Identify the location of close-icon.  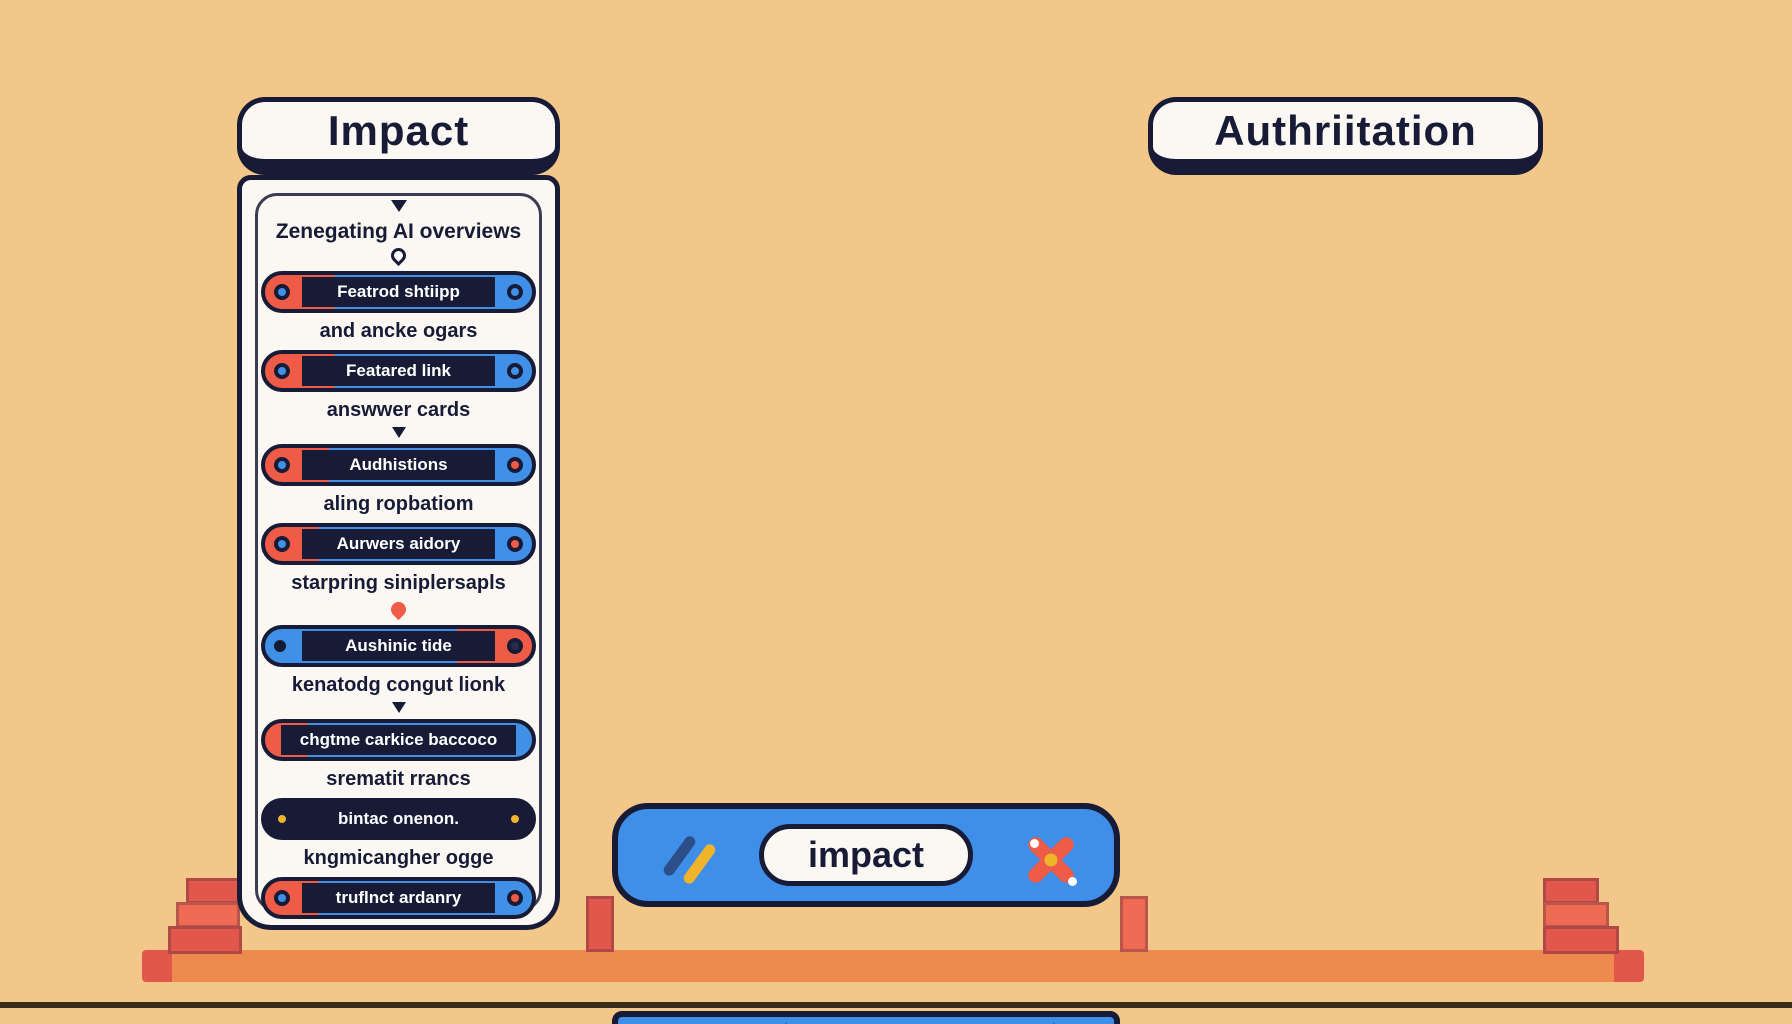
(1051, 860).